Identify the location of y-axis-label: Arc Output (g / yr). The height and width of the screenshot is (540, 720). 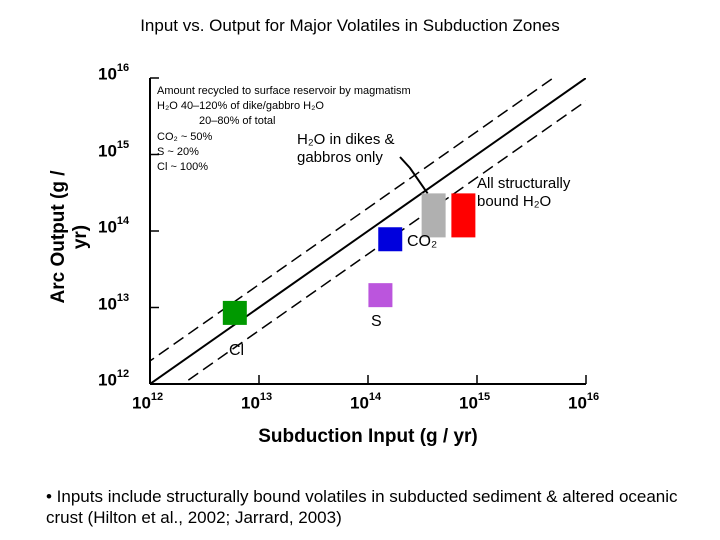
(69, 237).